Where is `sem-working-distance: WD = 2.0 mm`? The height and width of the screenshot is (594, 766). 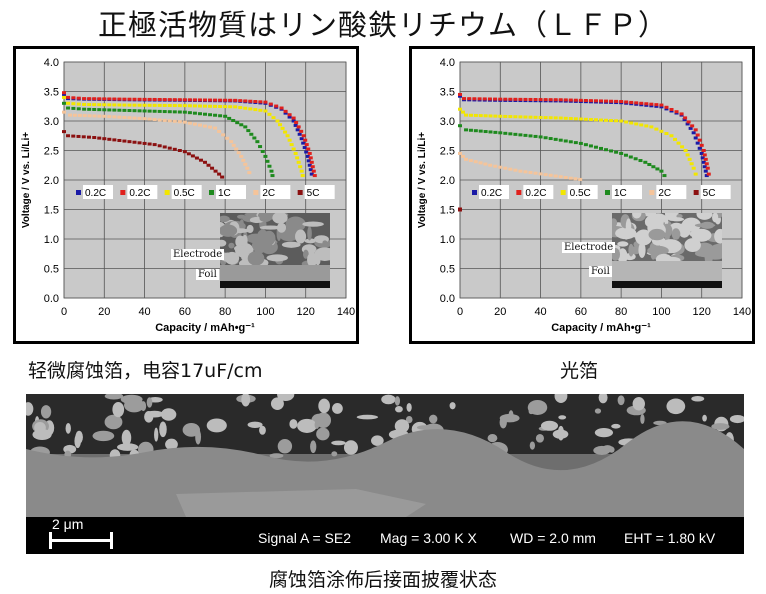
sem-working-distance: WD = 2.0 mm is located at coordinates (553, 538).